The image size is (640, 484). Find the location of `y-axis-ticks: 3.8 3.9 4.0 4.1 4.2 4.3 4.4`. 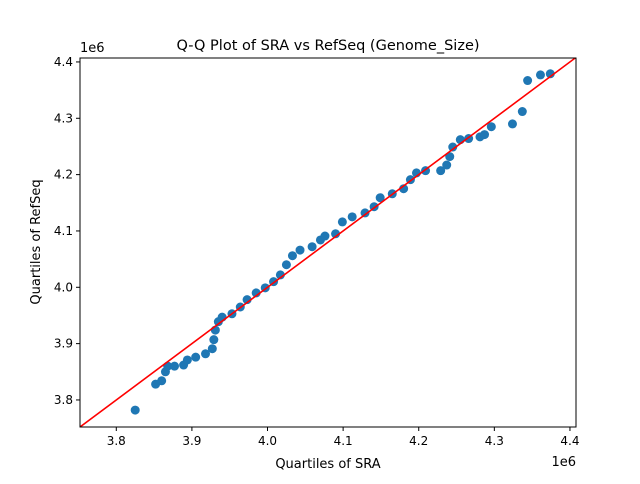

y-axis-ticks: 3.8 3.9 4.0 4.1 4.2 4.3 4.4 is located at coordinates (67, 231).